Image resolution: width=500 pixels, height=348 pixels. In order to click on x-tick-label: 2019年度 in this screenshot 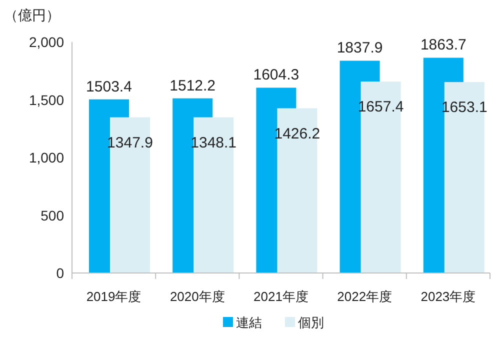, I will do `click(114, 296)`.